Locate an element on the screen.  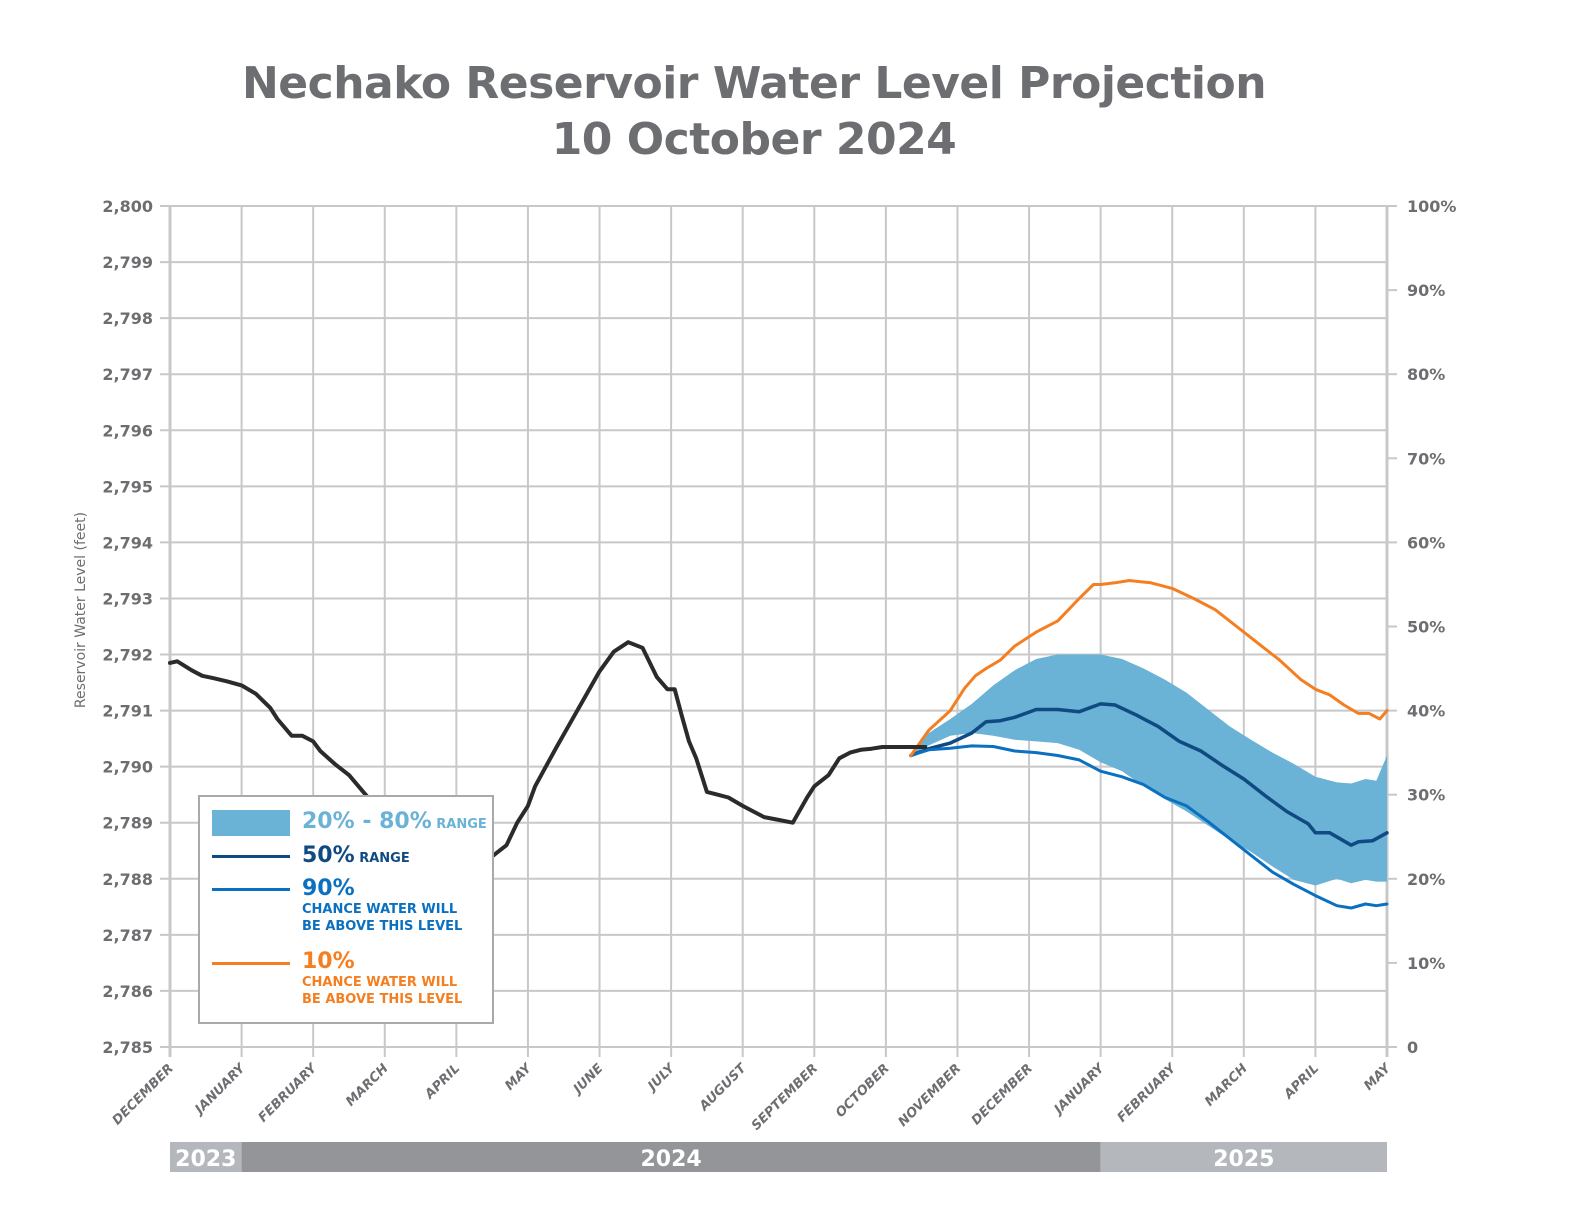
y-tick-label: 2,800 is located at coordinates (127, 206).